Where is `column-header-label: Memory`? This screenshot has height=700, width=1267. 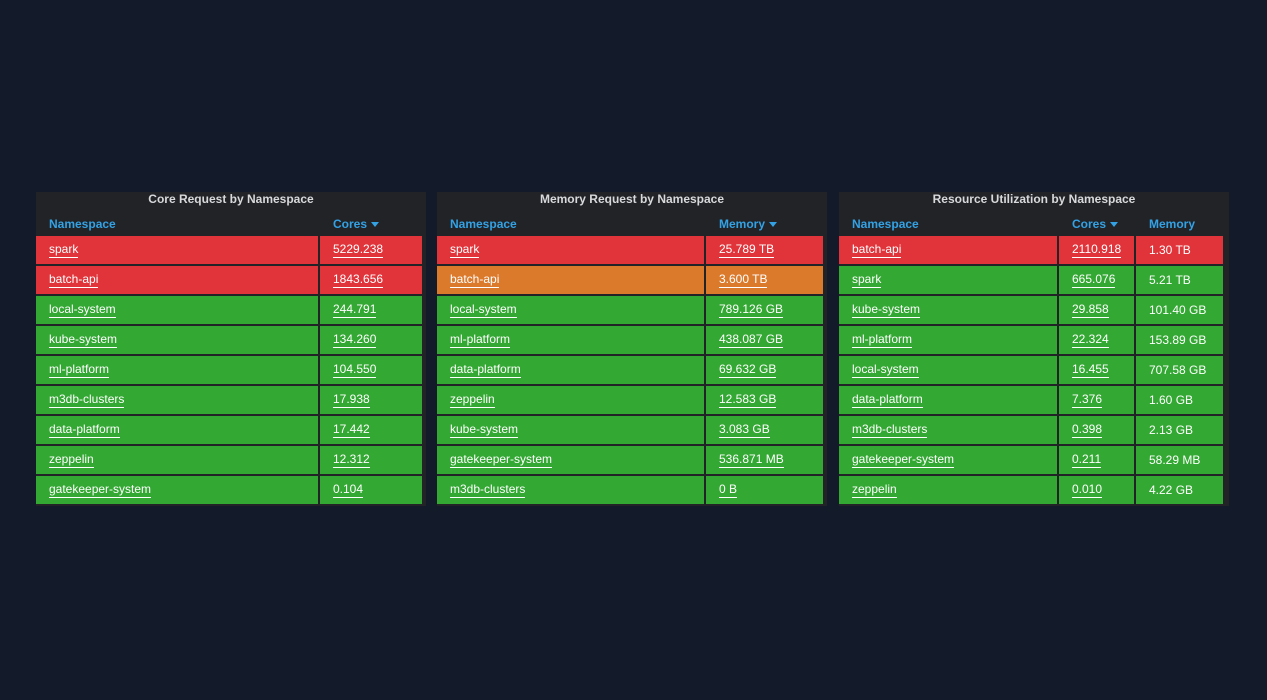 column-header-label: Memory is located at coordinates (1172, 224).